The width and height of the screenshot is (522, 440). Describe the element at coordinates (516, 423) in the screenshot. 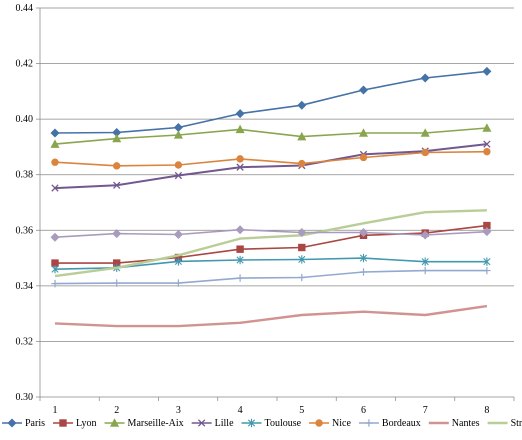

I see `legend-label: Strasbourg` at that location.